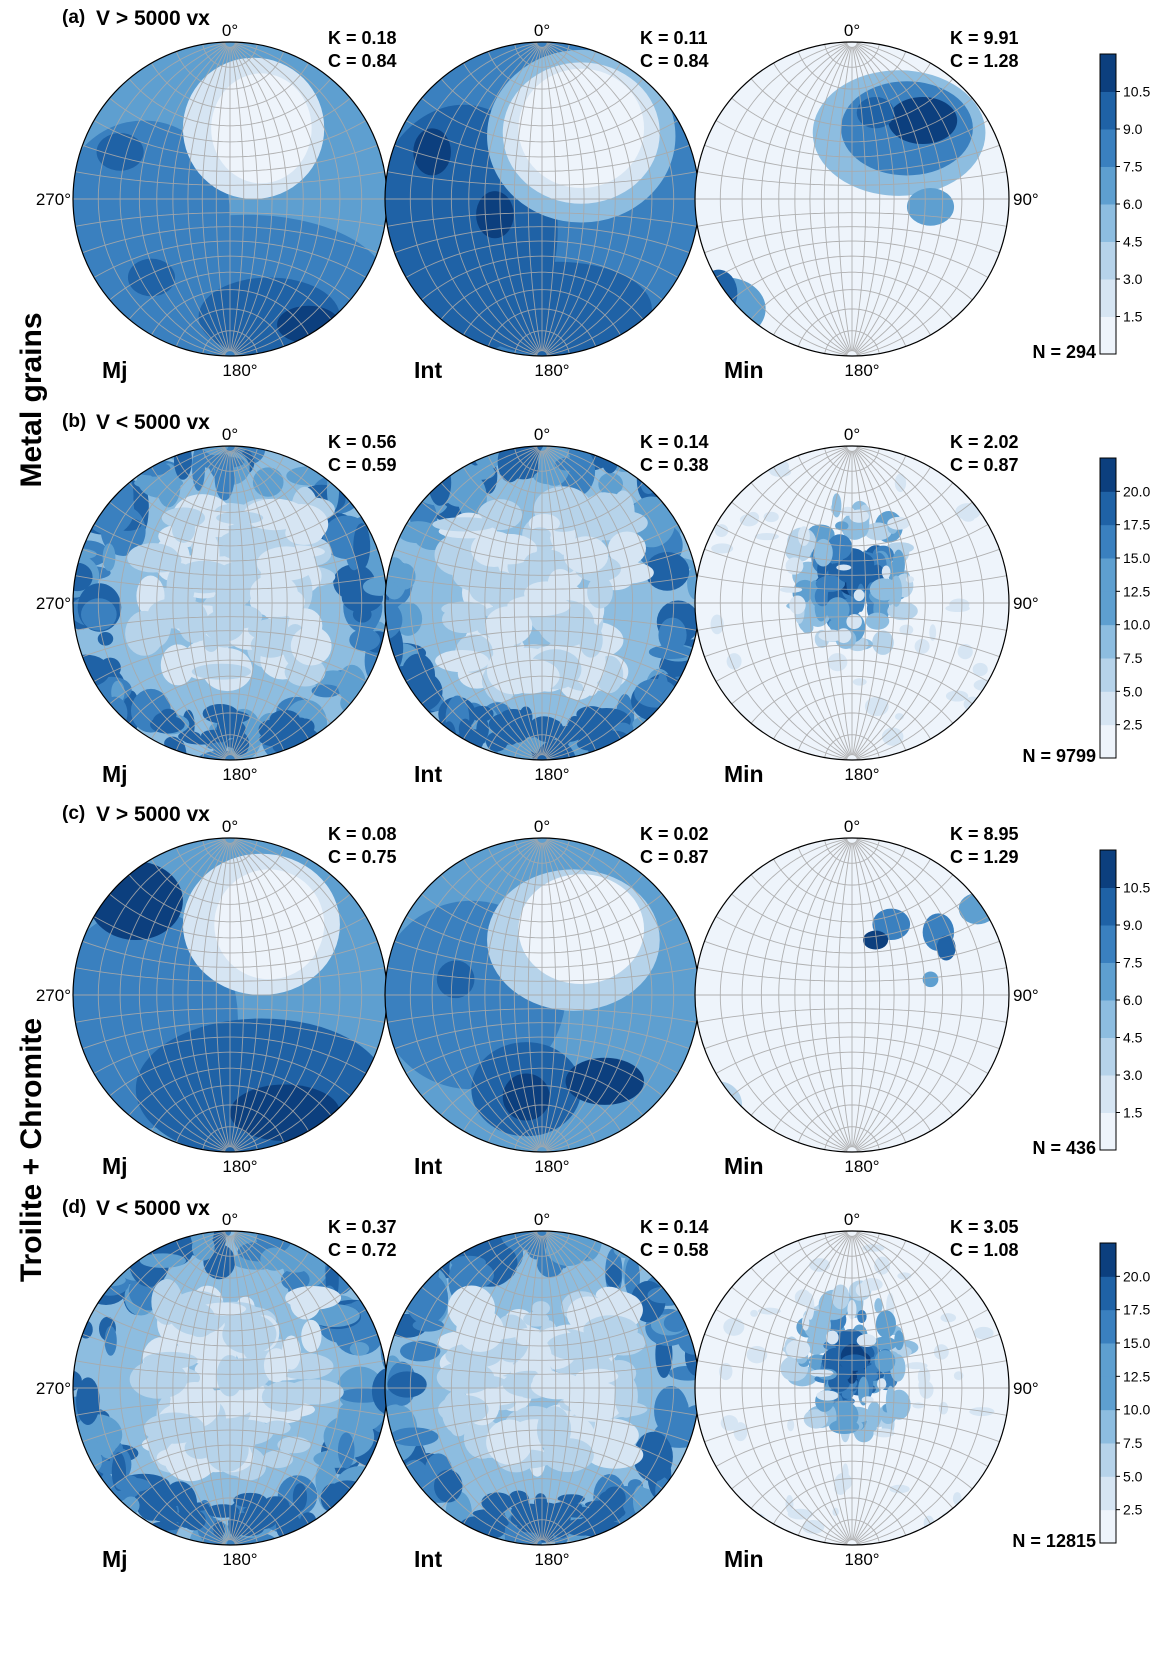 This screenshot has height=1654, width=1164. What do you see at coordinates (362, 857) in the screenshot?
I see `c-value: C = 0.75` at bounding box center [362, 857].